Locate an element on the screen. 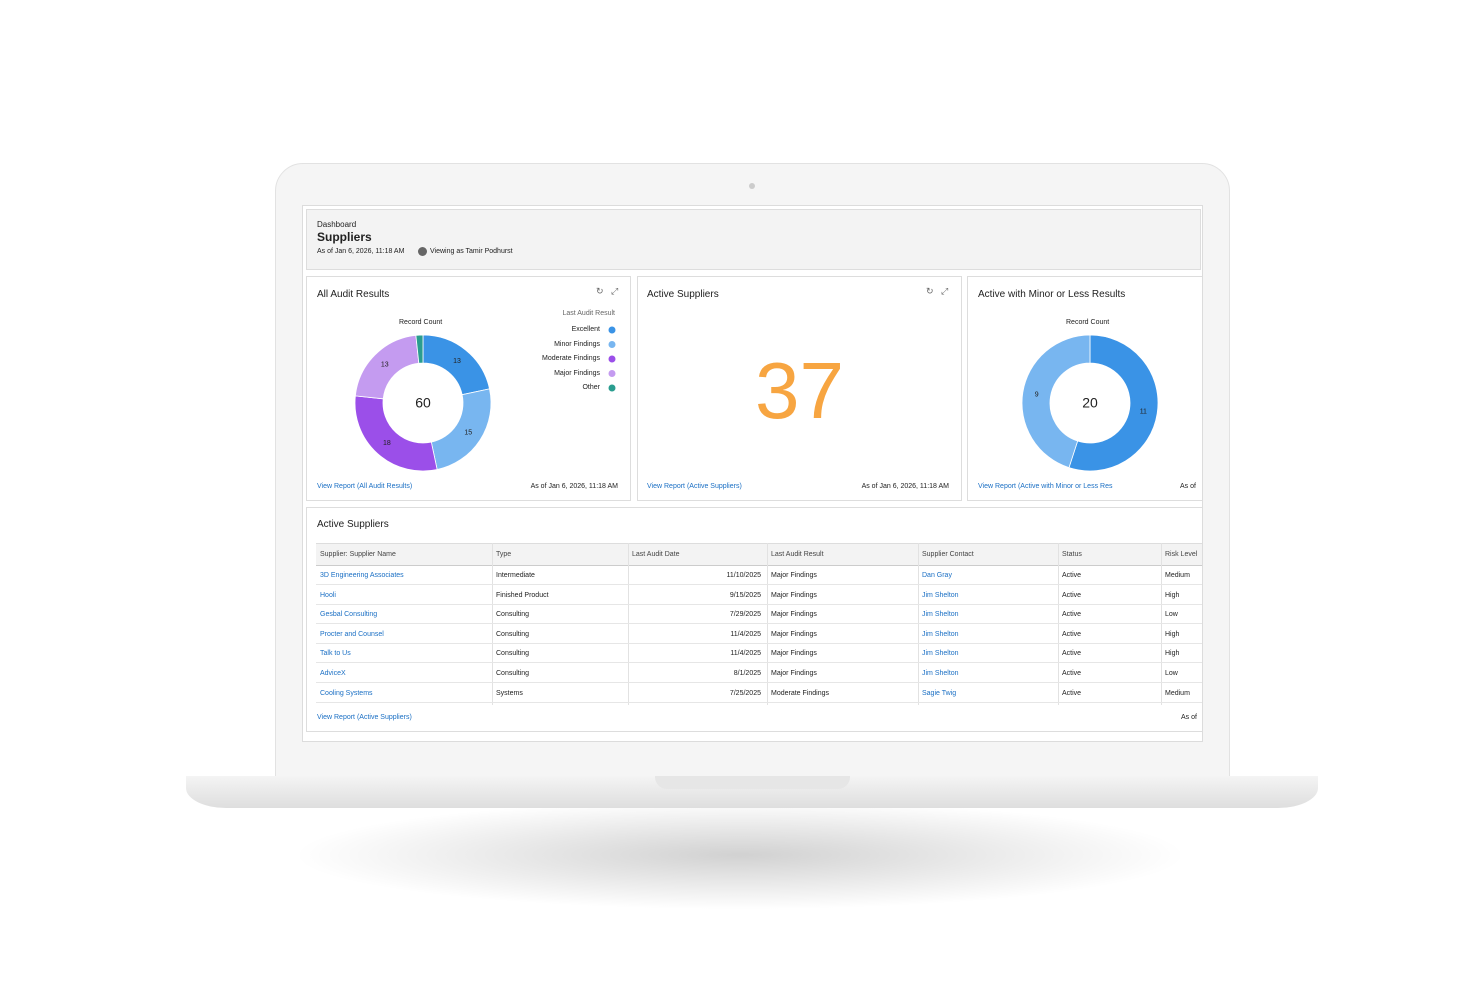  widget-panel is located at coordinates (799, 388).